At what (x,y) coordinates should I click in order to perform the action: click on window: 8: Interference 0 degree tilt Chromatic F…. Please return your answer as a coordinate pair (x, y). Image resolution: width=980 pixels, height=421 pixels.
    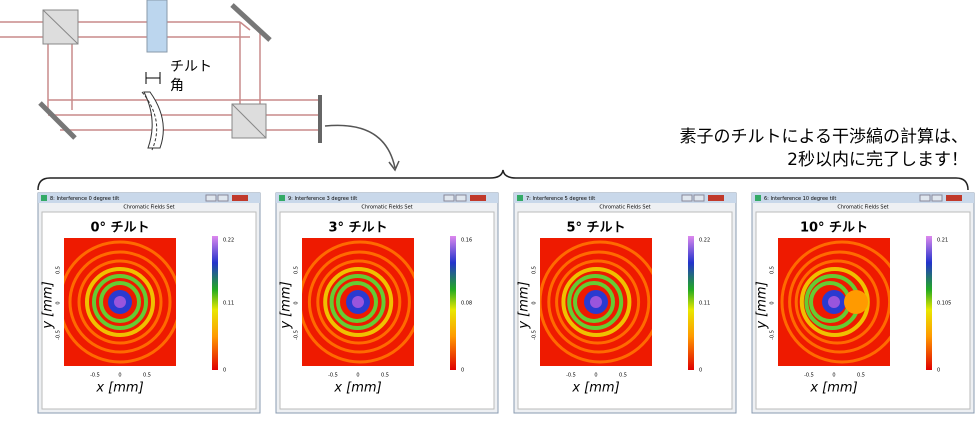
    Looking at the image, I should click on (149, 303).